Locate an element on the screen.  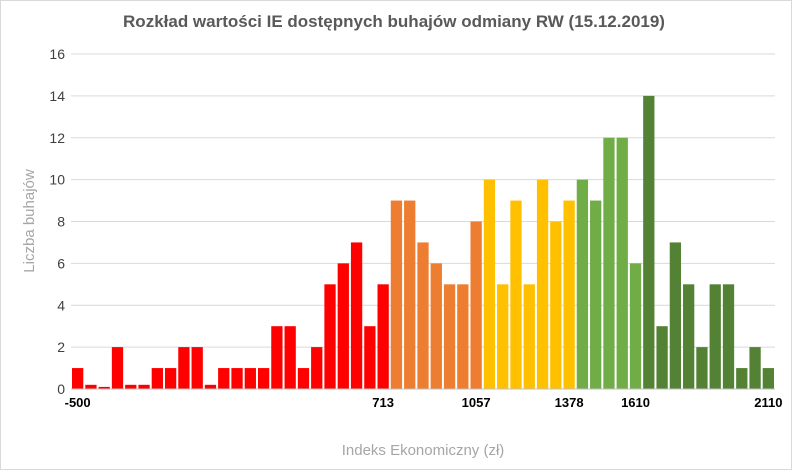
y-tick-label: 0 is located at coordinates (61, 389).